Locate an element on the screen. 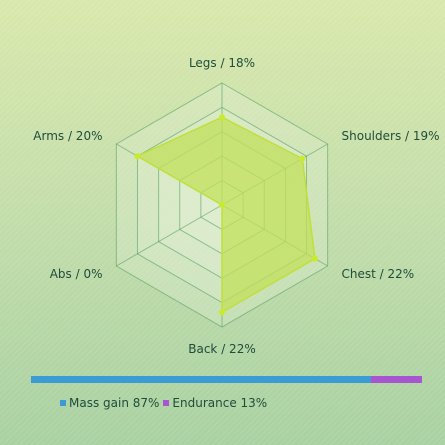 This screenshot has height=445, width=445. legend-label: Mass gain 87% is located at coordinates (114, 403).